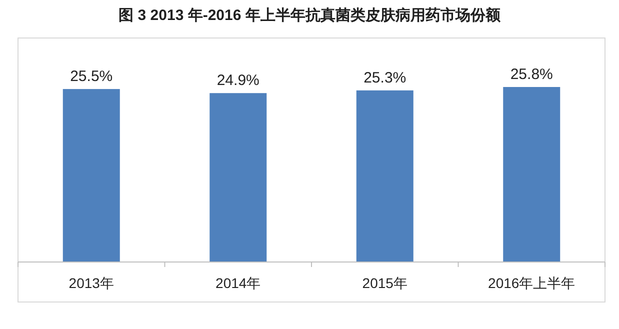 The image size is (619, 329). Describe the element at coordinates (310, 15) in the screenshot. I see `chart-title: 图 3 2013 年-2016 年上半年抗真菌类皮肤病用药市场份额` at that location.